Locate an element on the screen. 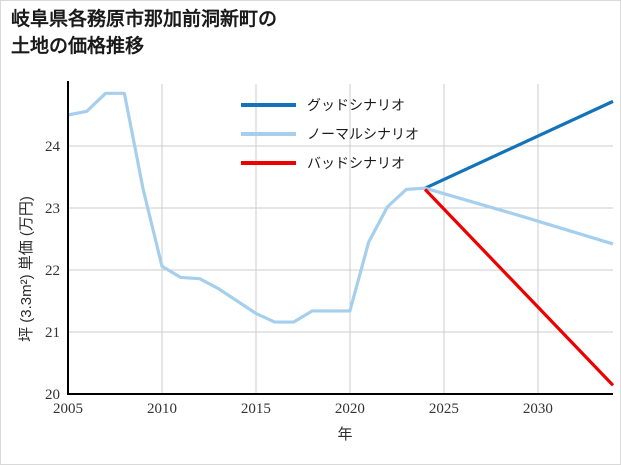  x-tick-label: 2030 is located at coordinates (538, 409).